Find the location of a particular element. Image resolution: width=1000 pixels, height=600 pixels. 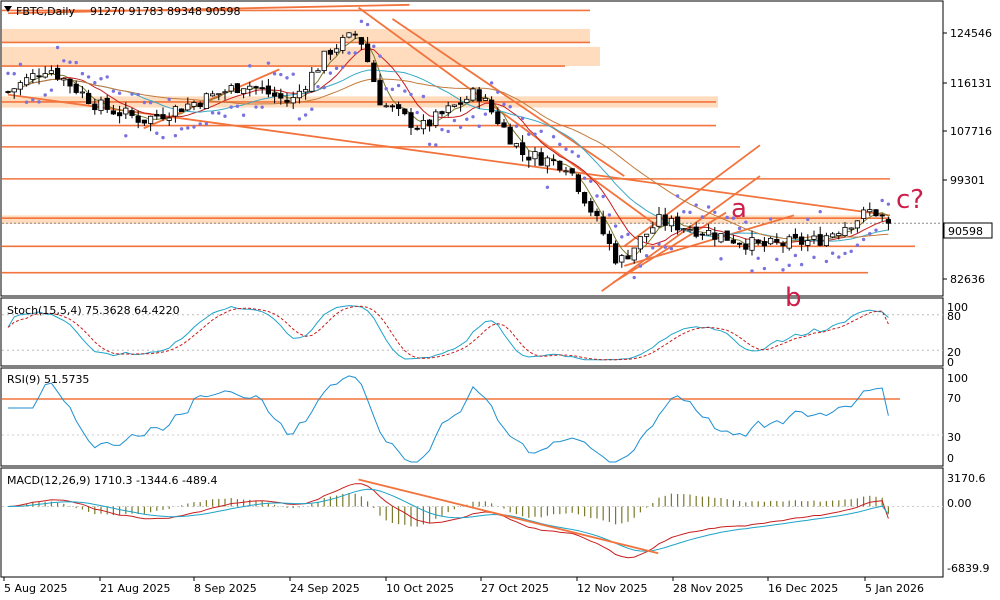

rsi-tick-label: 70 is located at coordinates (954, 398).